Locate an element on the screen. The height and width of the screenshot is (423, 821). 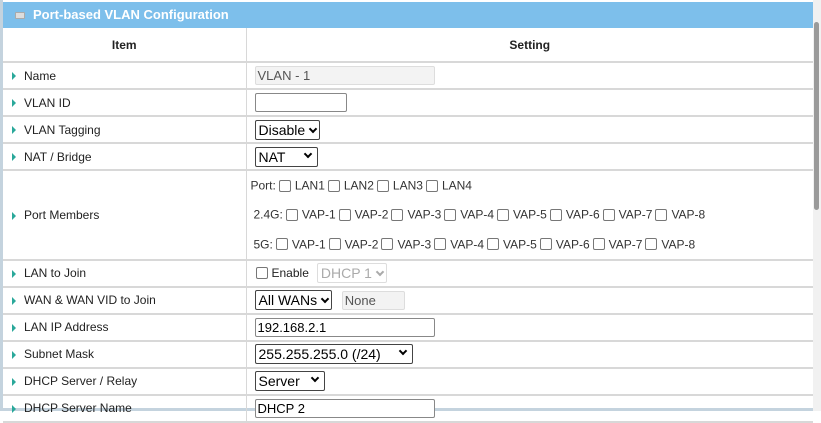
dhcp-select: DHCP 1 is located at coordinates (351, 273).